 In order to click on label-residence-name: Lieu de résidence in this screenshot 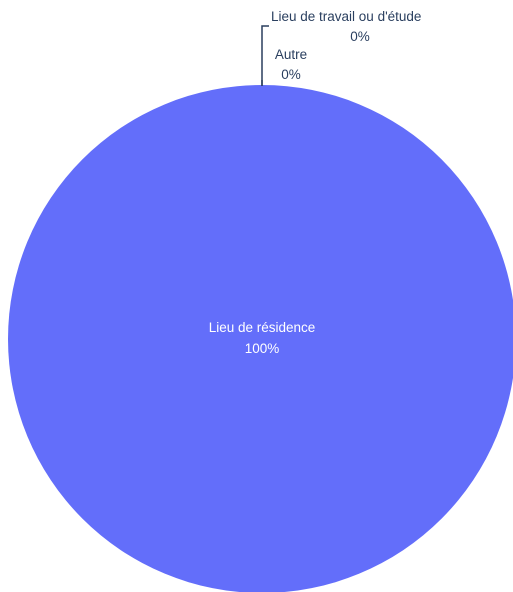, I will do `click(262, 327)`.